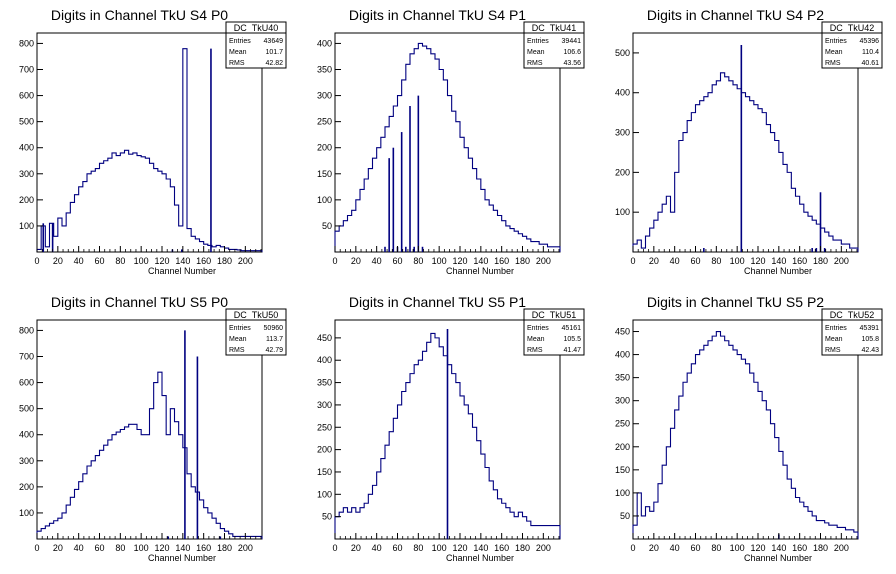 The image size is (896, 574). Describe the element at coordinates (324, 338) in the screenshot. I see `y-tick-label: 450` at that location.